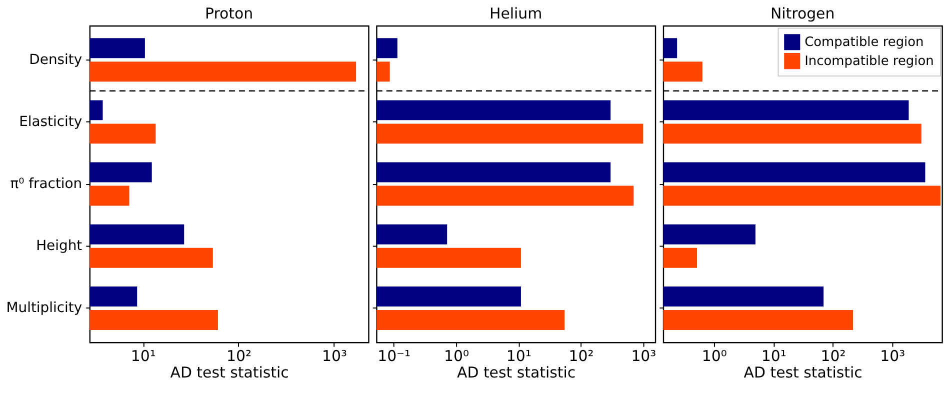 Image resolution: width=944 pixels, height=401 pixels. Describe the element at coordinates (59, 246) in the screenshot. I see `y-tick-label: Height` at that location.